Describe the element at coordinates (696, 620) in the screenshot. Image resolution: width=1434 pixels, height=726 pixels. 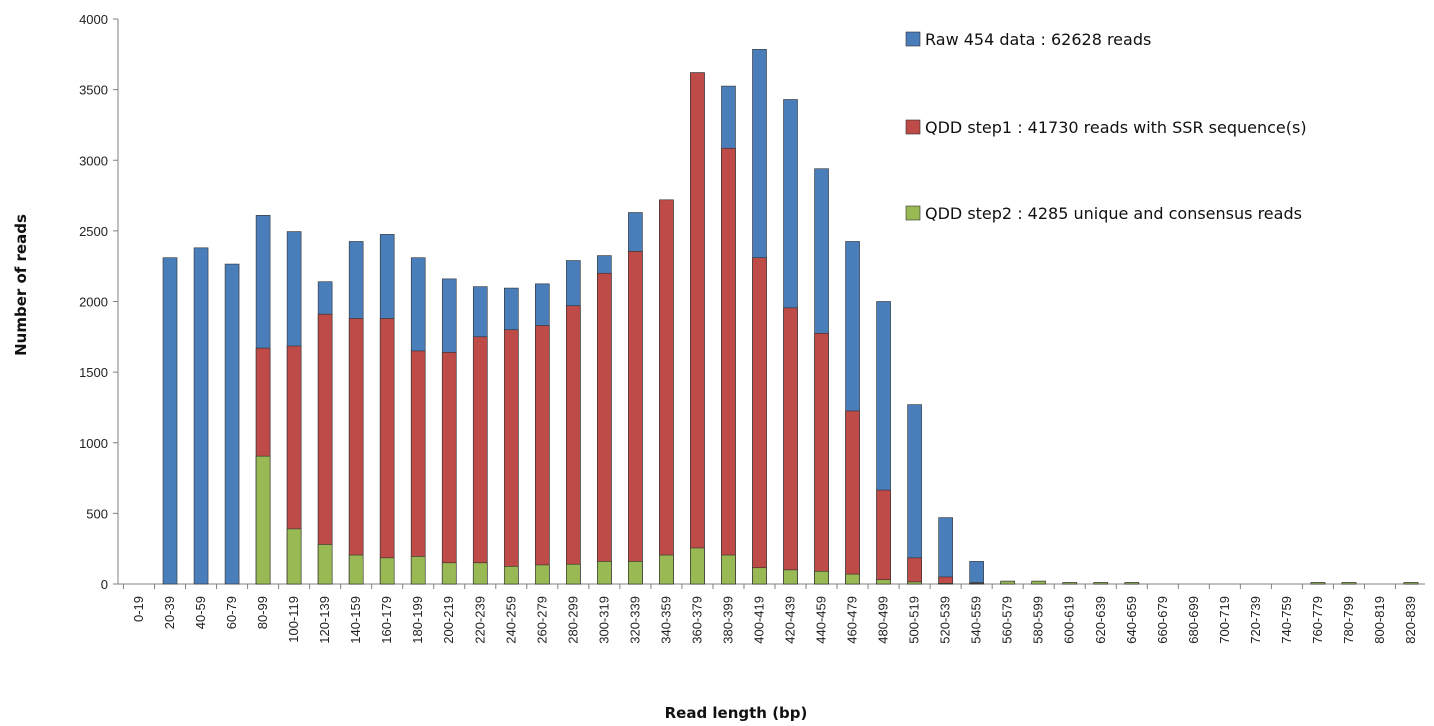
I see `x-tick-label: 360-379` at that location.